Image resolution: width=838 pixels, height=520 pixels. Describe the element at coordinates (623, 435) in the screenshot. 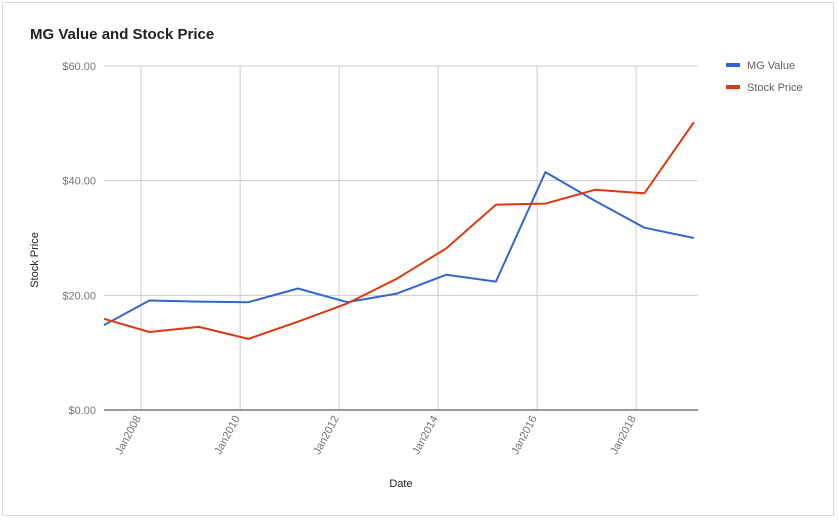

I see `x-tick-label: Jan2018` at that location.